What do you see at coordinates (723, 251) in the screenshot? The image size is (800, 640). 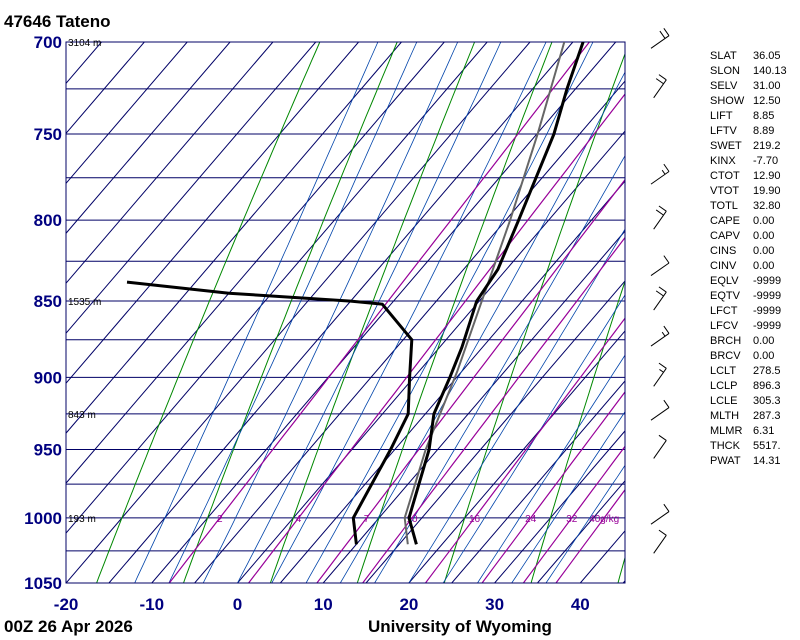 I see `index-key: CINS` at bounding box center [723, 251].